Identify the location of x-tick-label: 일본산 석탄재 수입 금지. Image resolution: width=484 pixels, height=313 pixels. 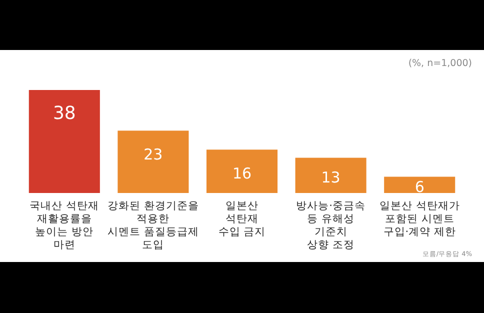
(242, 219).